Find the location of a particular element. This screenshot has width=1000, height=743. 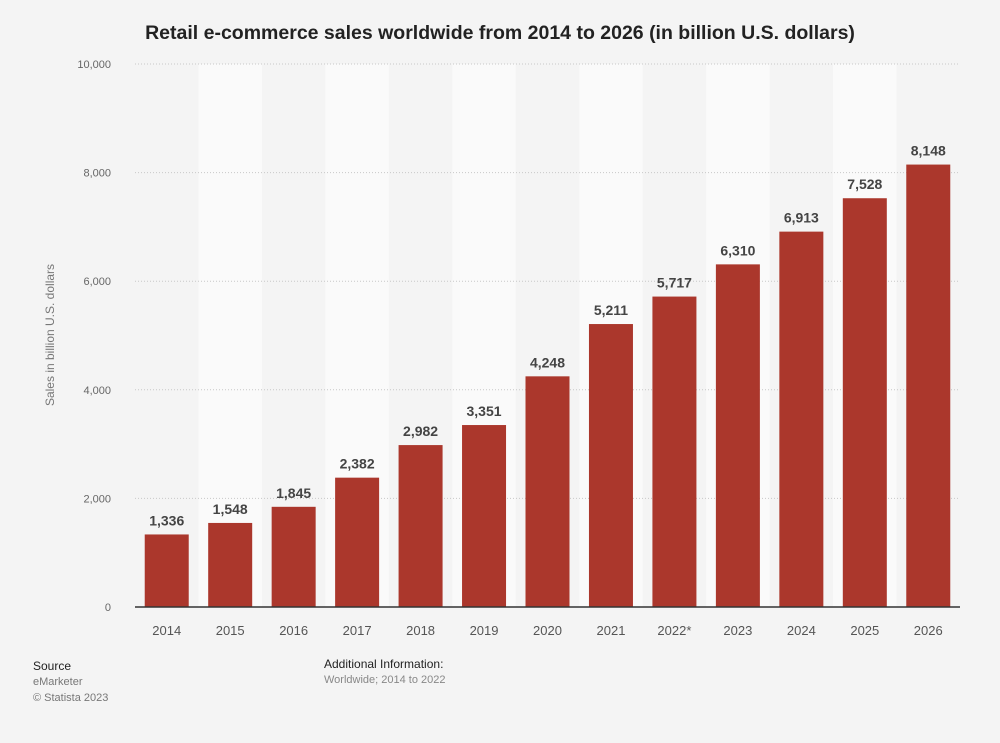

additional-info-heading: Additional Information: is located at coordinates (384, 664).